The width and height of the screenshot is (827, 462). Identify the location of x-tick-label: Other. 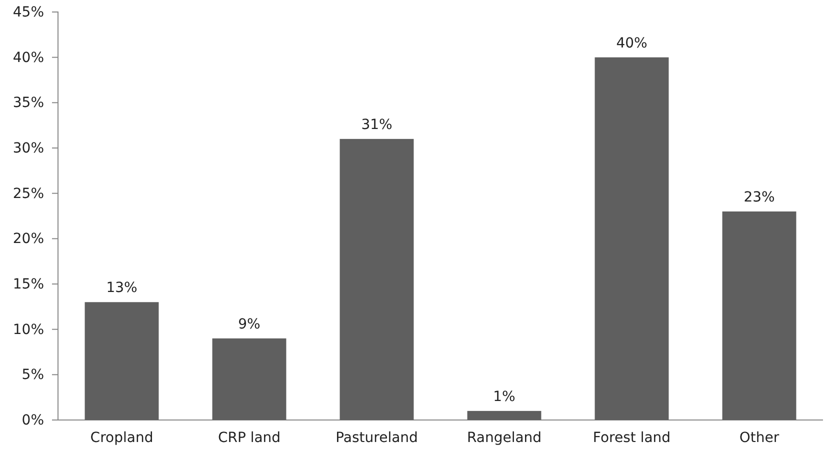
(759, 438).